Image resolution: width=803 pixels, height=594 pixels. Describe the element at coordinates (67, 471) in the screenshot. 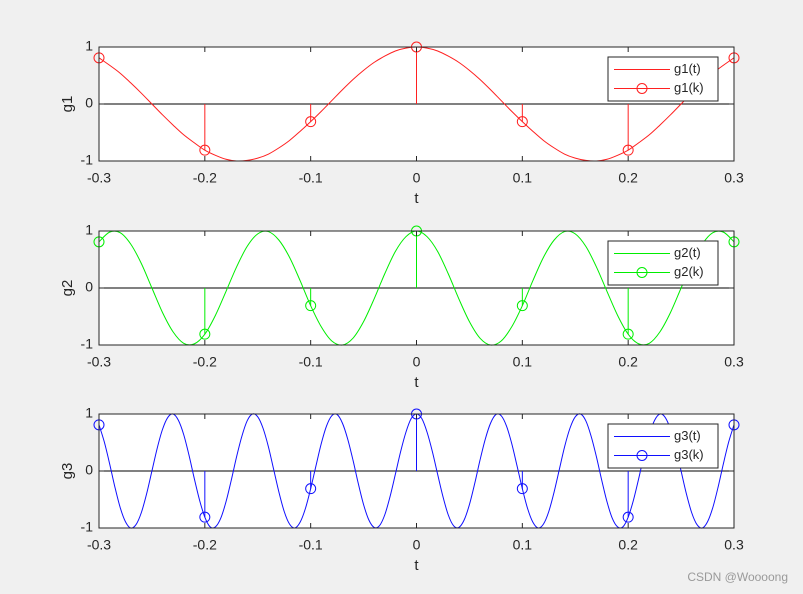

I see `y-axis-label: g3` at that location.